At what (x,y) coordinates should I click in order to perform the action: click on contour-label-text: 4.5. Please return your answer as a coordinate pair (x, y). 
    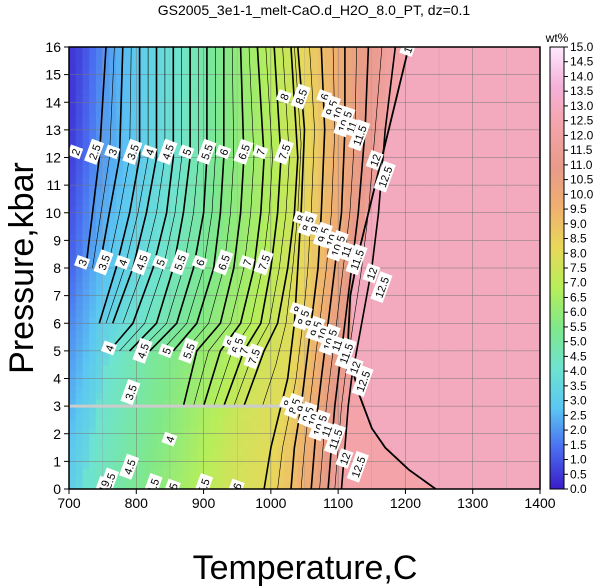
    Looking at the image, I should click on (154, 486).